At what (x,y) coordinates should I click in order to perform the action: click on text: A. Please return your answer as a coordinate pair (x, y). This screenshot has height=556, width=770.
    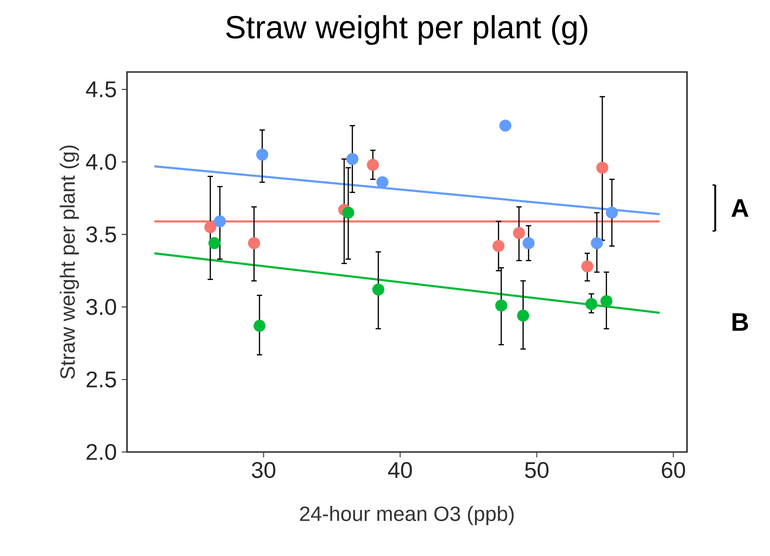
    Looking at the image, I should click on (739, 208).